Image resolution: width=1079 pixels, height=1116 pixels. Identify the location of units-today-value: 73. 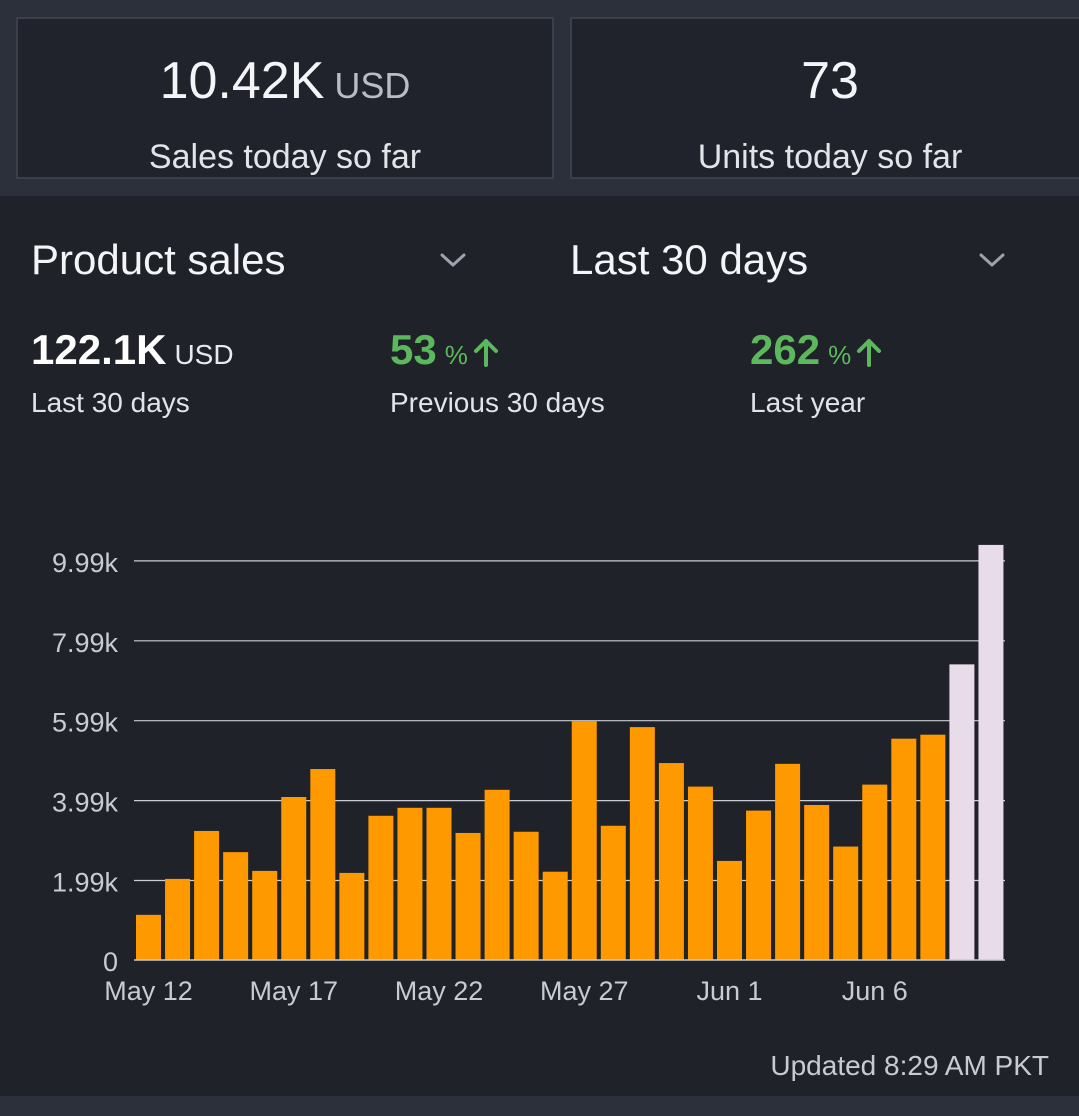
(830, 81).